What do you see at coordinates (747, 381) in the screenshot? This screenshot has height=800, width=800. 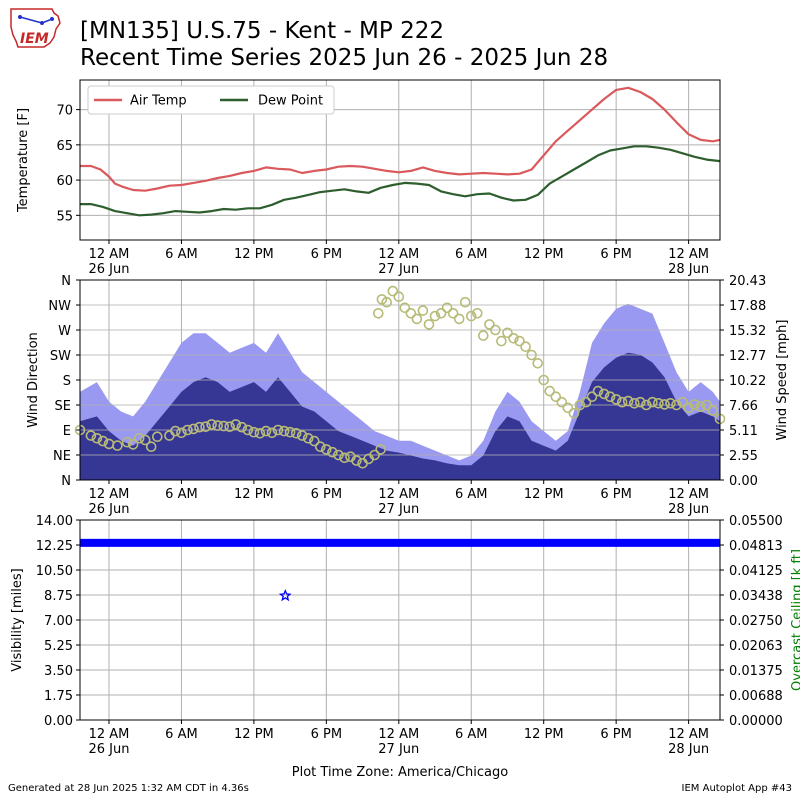 I see `wind-speed-tick-label: 10.22` at bounding box center [747, 381].